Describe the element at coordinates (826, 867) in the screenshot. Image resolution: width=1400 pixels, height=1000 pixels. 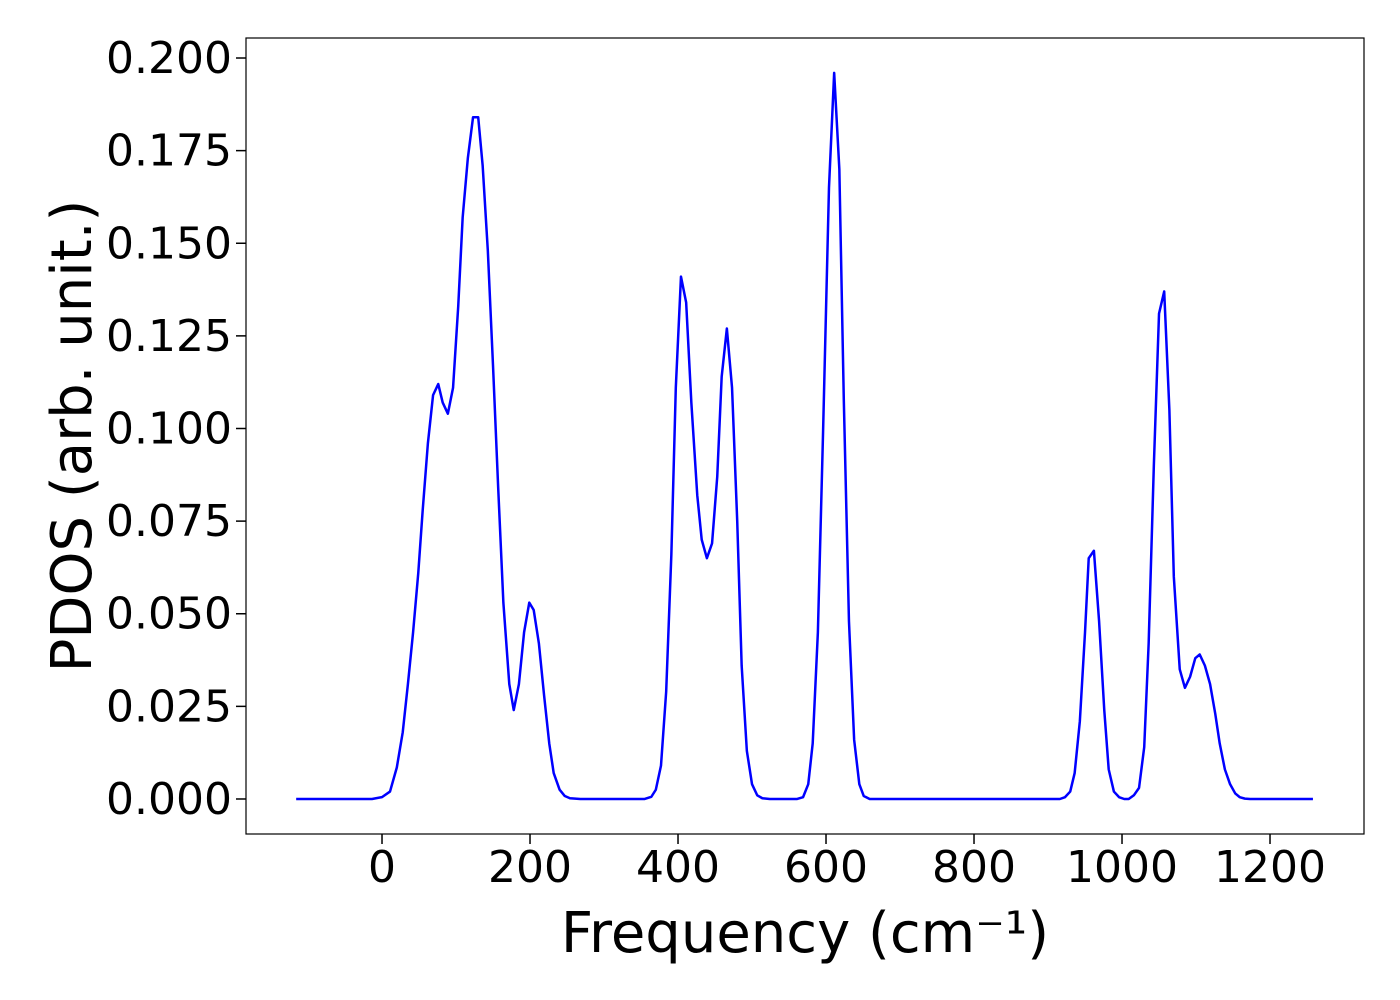
I see `x-tick-label: 600` at that location.